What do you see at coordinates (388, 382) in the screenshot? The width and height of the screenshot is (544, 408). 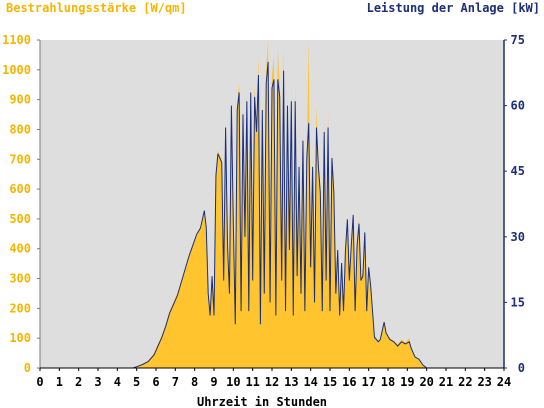 I see `x-tick-label: 18` at bounding box center [388, 382].